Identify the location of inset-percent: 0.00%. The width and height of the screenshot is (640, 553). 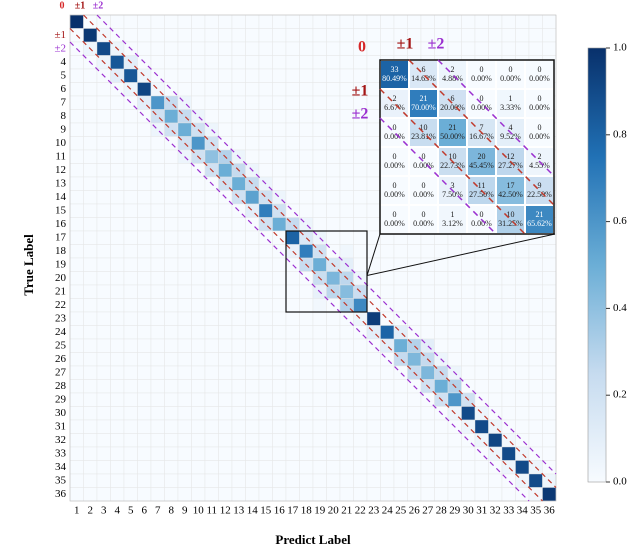
(481, 223).